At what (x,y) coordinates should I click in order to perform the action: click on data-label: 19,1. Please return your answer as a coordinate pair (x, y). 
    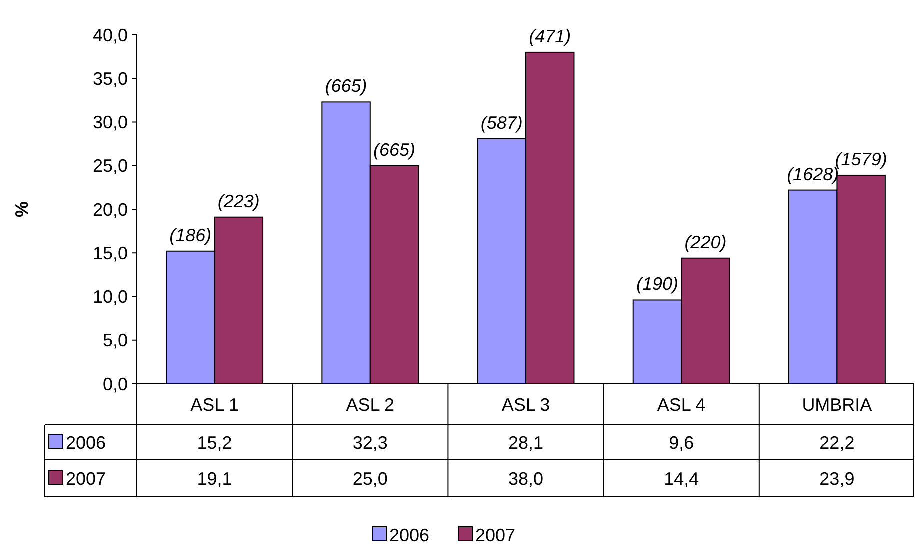
    Looking at the image, I should click on (214, 478).